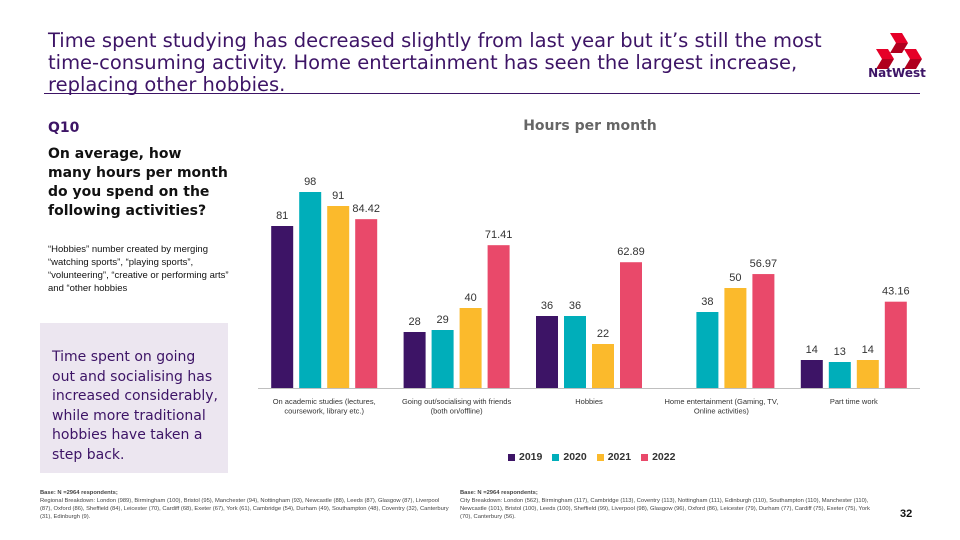 The width and height of the screenshot is (960, 540). Describe the element at coordinates (575, 457) in the screenshot. I see `legend-label: 2020` at that location.